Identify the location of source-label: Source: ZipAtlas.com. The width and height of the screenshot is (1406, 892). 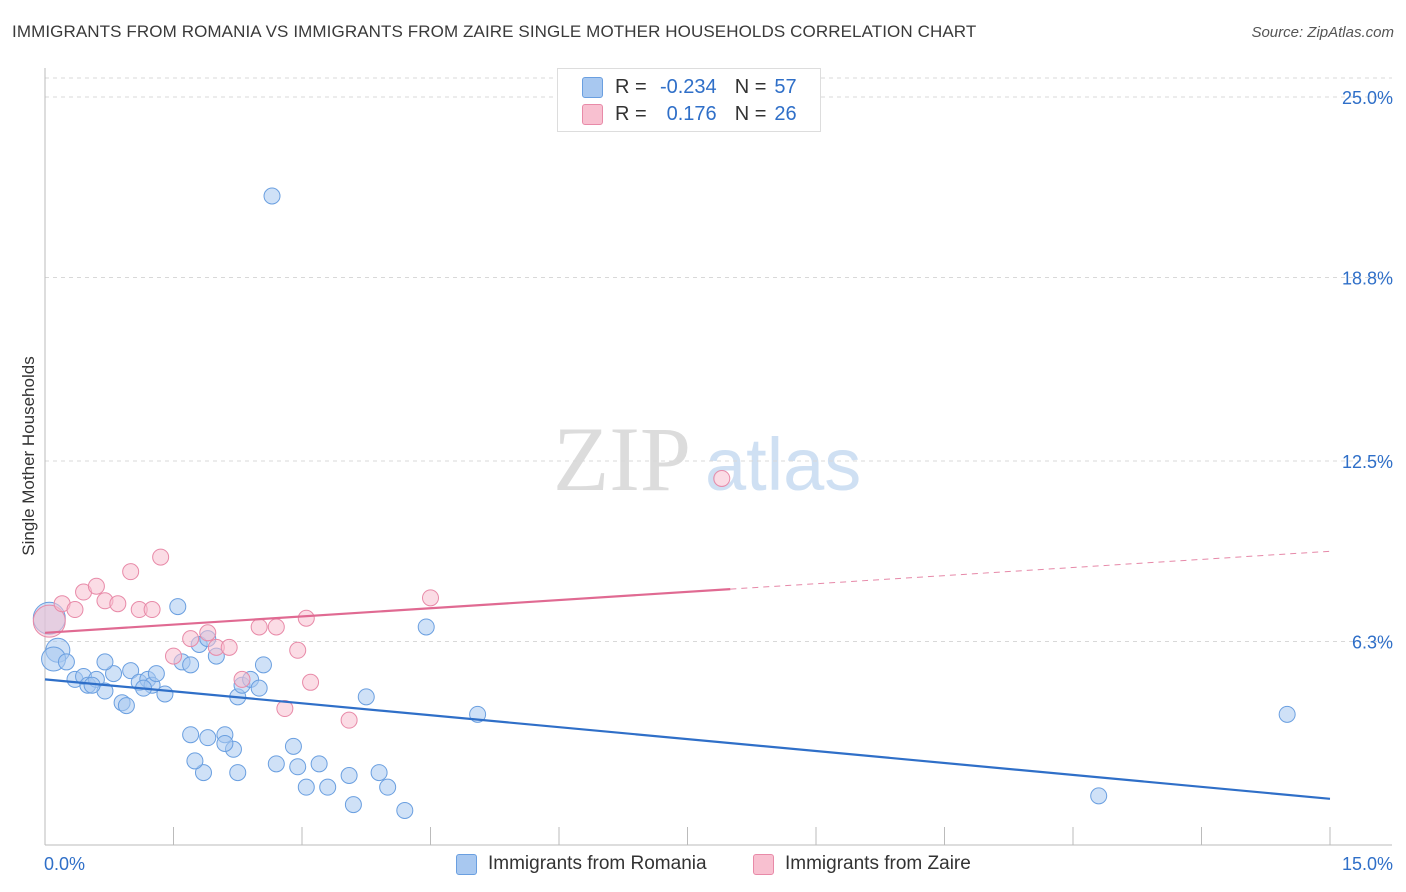
(1322, 32).